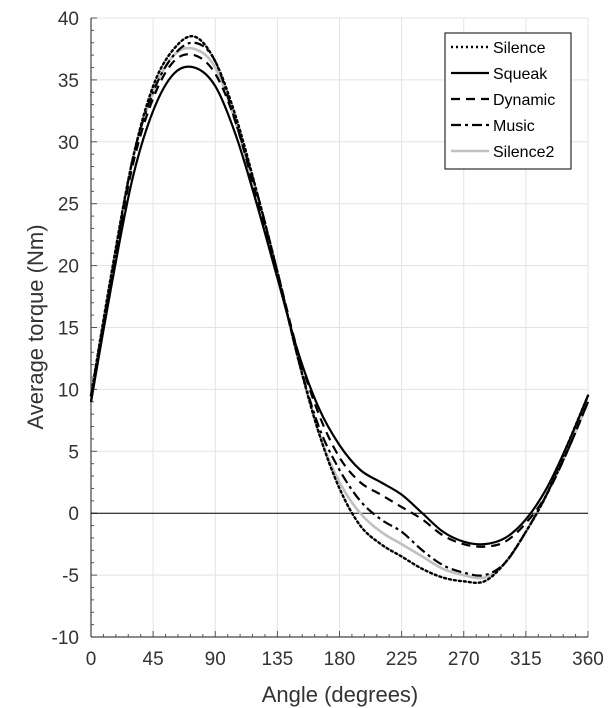  Describe the element at coordinates (65, 638) in the screenshot. I see `y-tick-label: -10` at that location.